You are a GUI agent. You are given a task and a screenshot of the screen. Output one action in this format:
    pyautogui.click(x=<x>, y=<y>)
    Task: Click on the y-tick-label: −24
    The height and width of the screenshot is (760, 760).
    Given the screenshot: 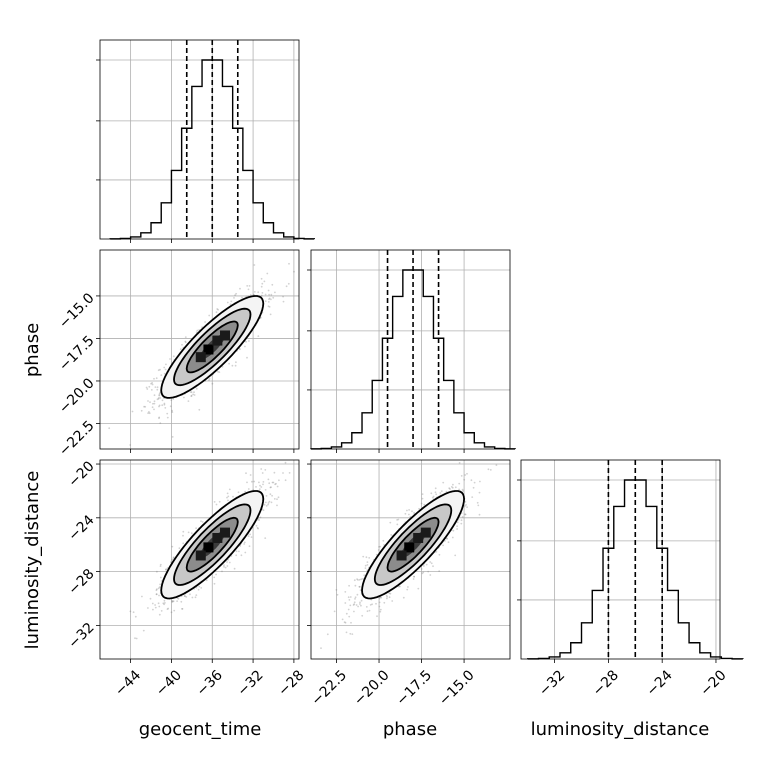 What is the action you would take?
    pyautogui.click(x=81, y=528)
    